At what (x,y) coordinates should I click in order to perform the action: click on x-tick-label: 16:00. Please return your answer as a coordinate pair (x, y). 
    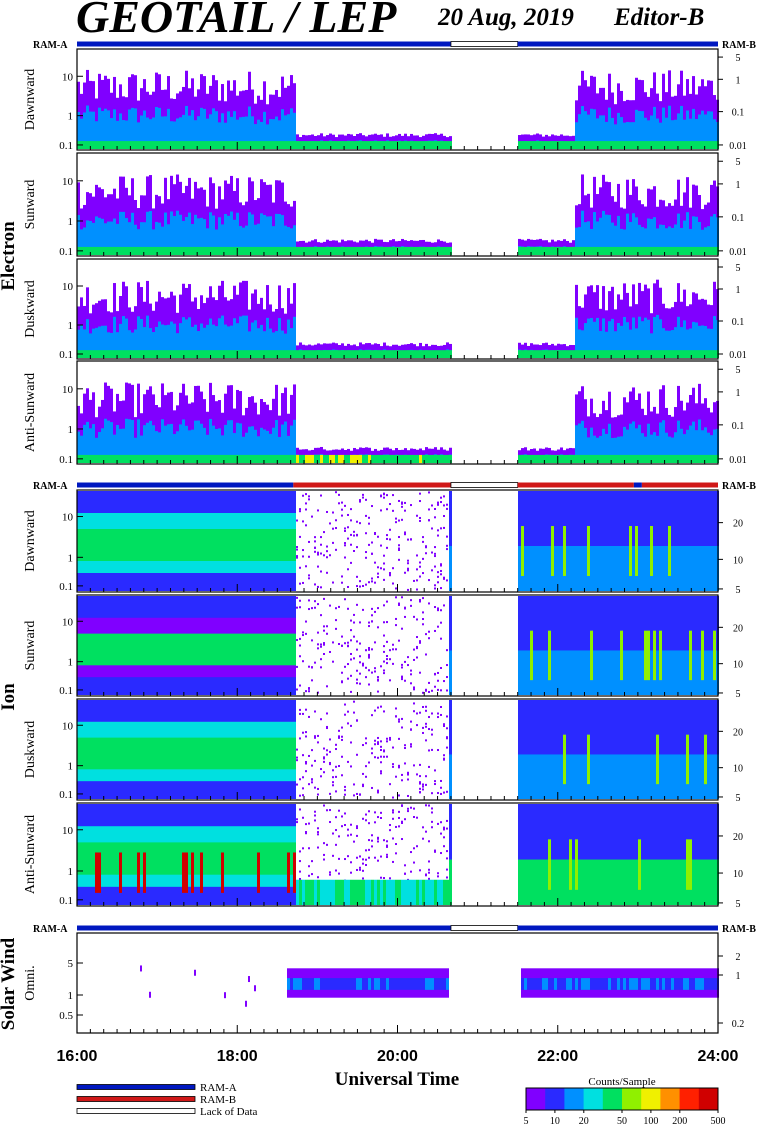
    Looking at the image, I should click on (77, 1056).